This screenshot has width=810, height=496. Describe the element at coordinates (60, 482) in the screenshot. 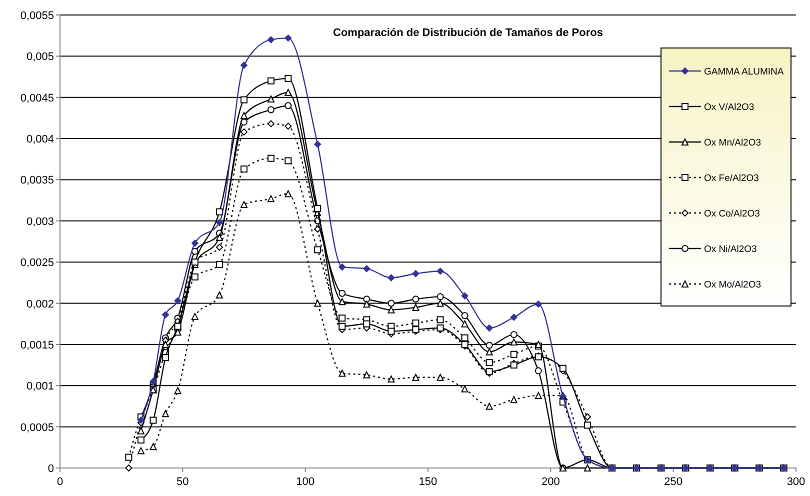

I see `x-tick-label: 0` at that location.